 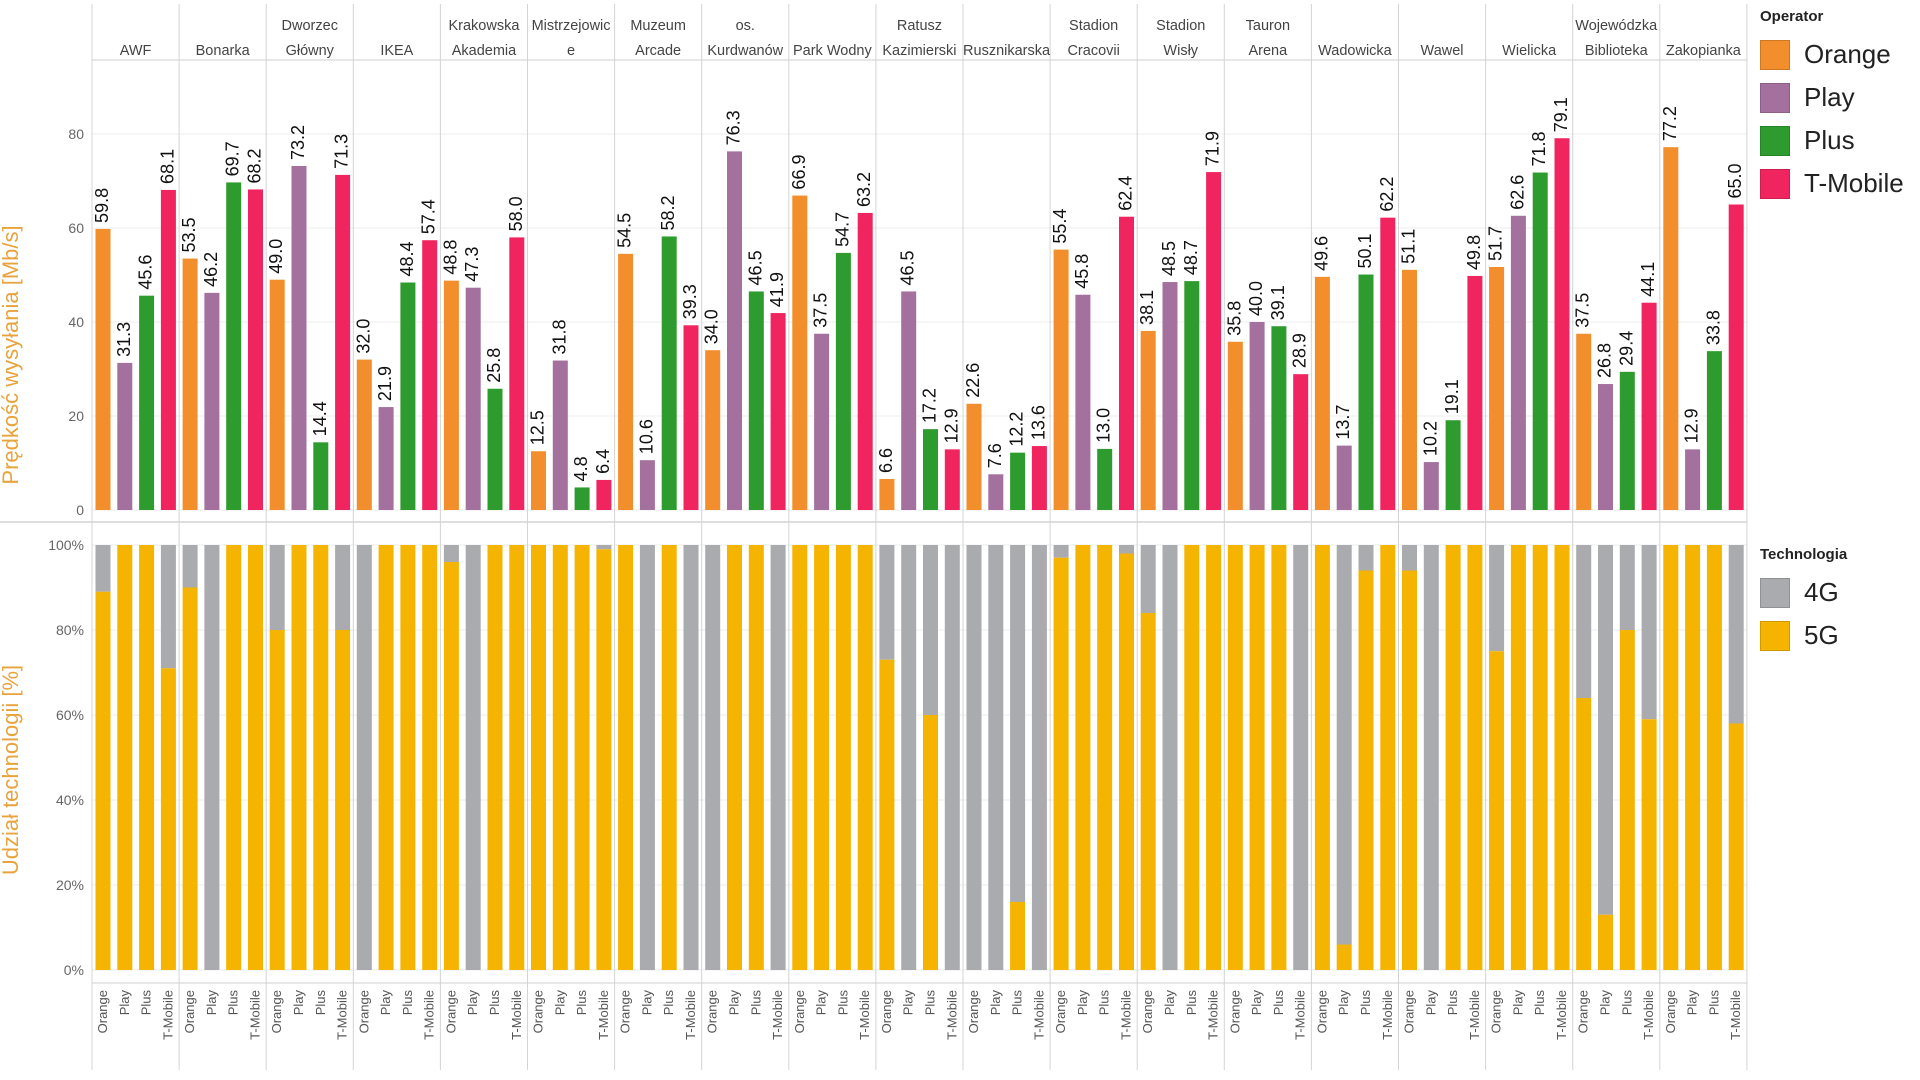 What do you see at coordinates (1803, 601) in the screenshot?
I see `technology-legend: Technologia 4G 5G` at bounding box center [1803, 601].